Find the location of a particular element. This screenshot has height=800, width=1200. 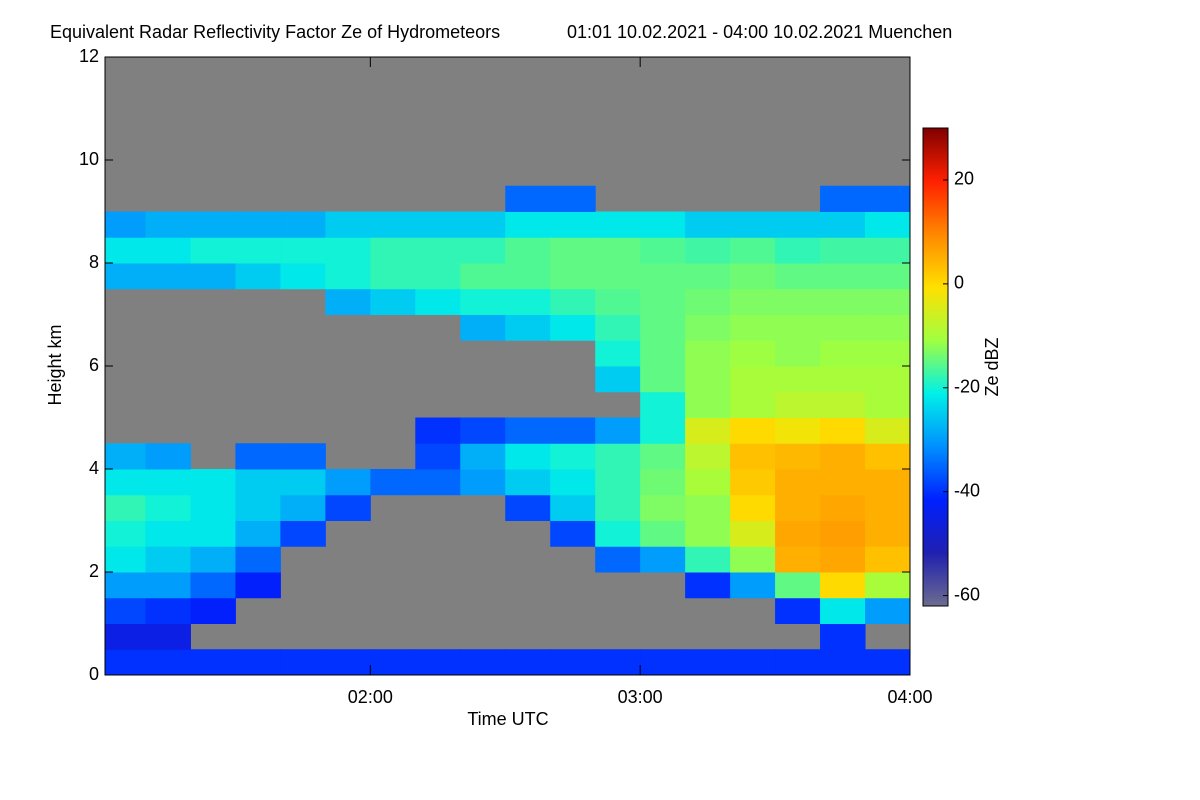

x-tick-label: 03:00 is located at coordinates (640, 697).